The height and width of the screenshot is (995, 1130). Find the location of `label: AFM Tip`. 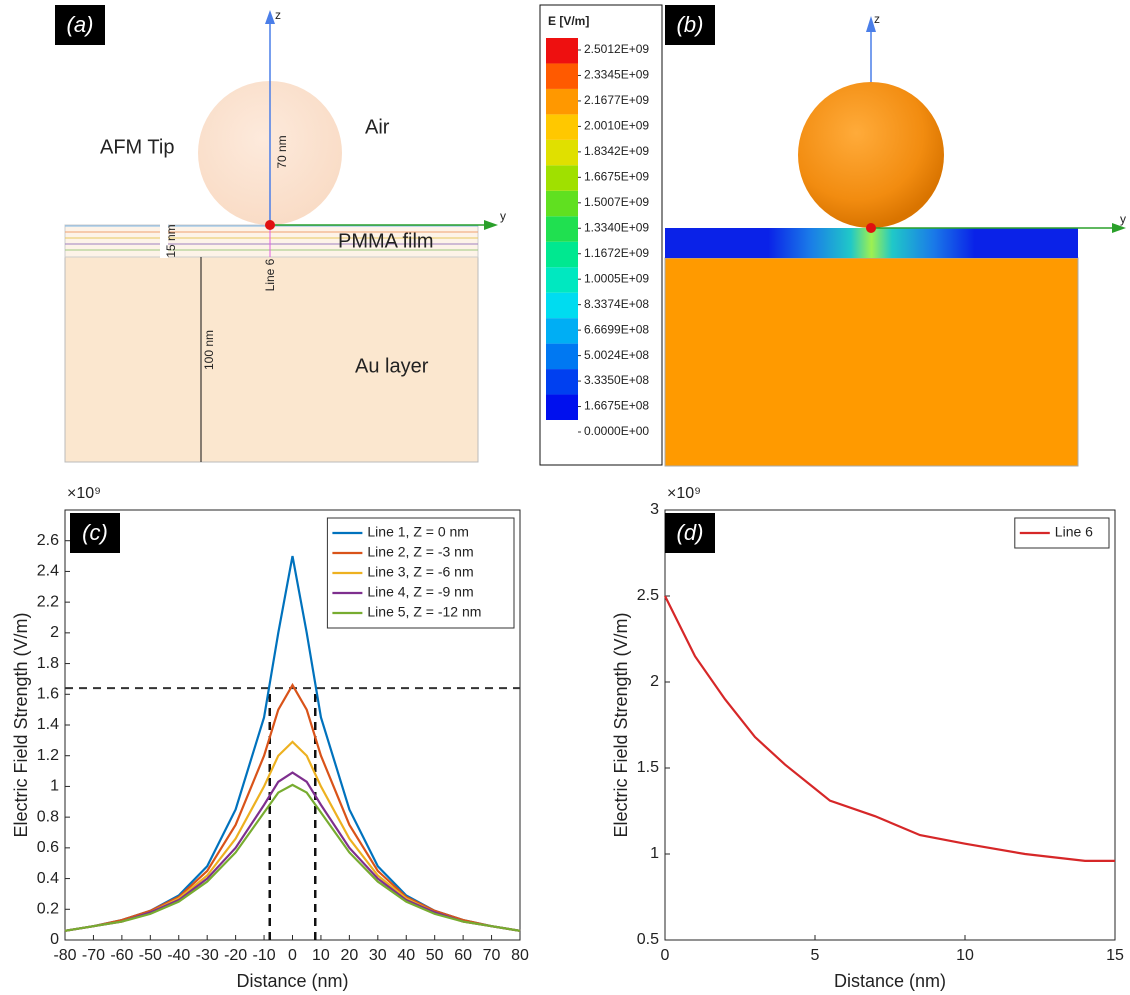

label: AFM Tip is located at coordinates (137, 147).